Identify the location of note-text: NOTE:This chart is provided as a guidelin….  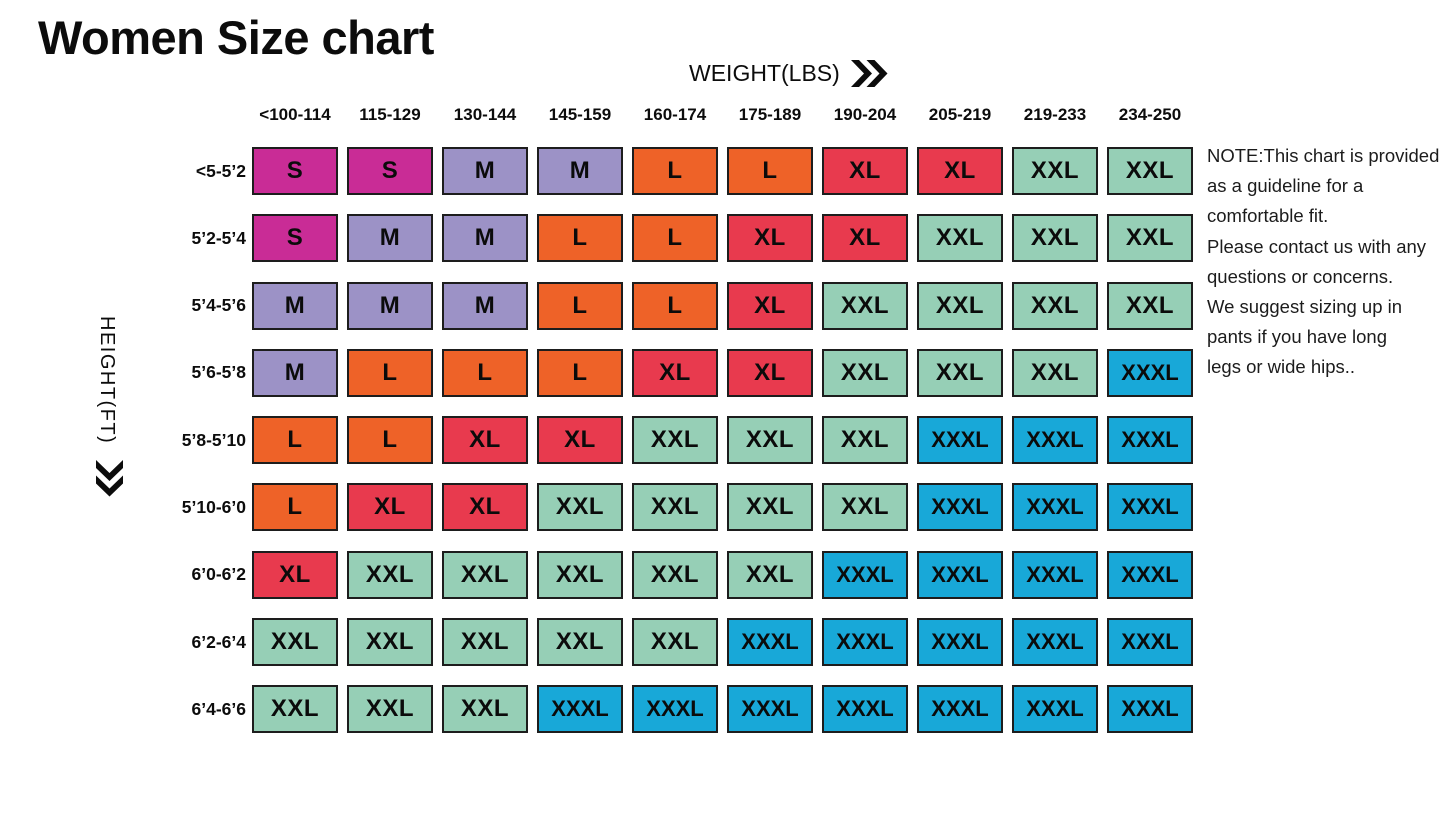
(1323, 262).